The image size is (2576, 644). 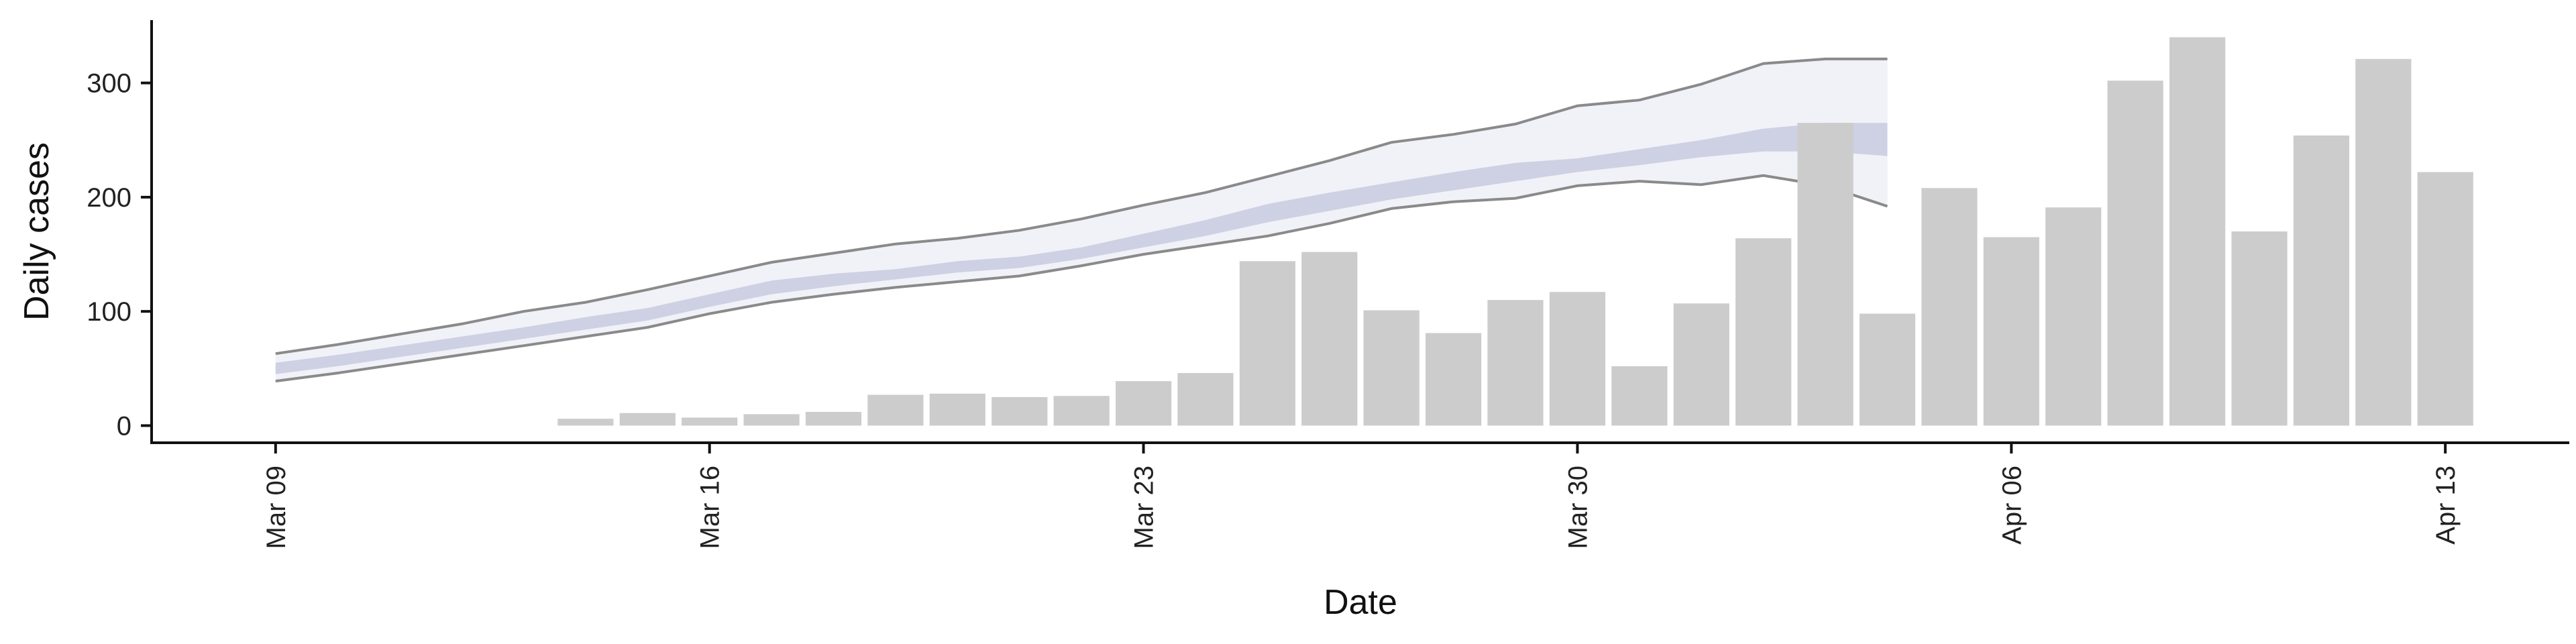 I want to click on y-tick-label: 200, so click(x=109, y=198).